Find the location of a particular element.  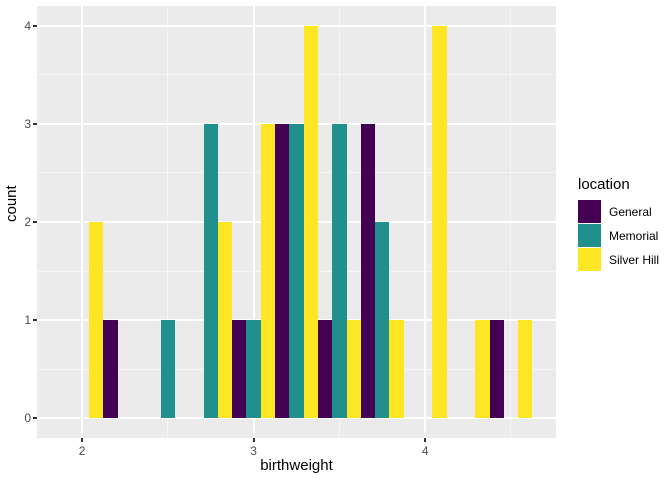

bar-memorial-3.5 is located at coordinates (339, 271).